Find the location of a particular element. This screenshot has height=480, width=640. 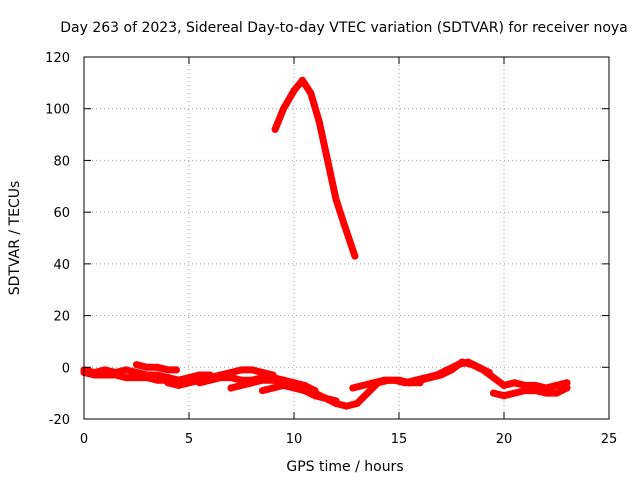

x-tick-label: 20 is located at coordinates (504, 439).